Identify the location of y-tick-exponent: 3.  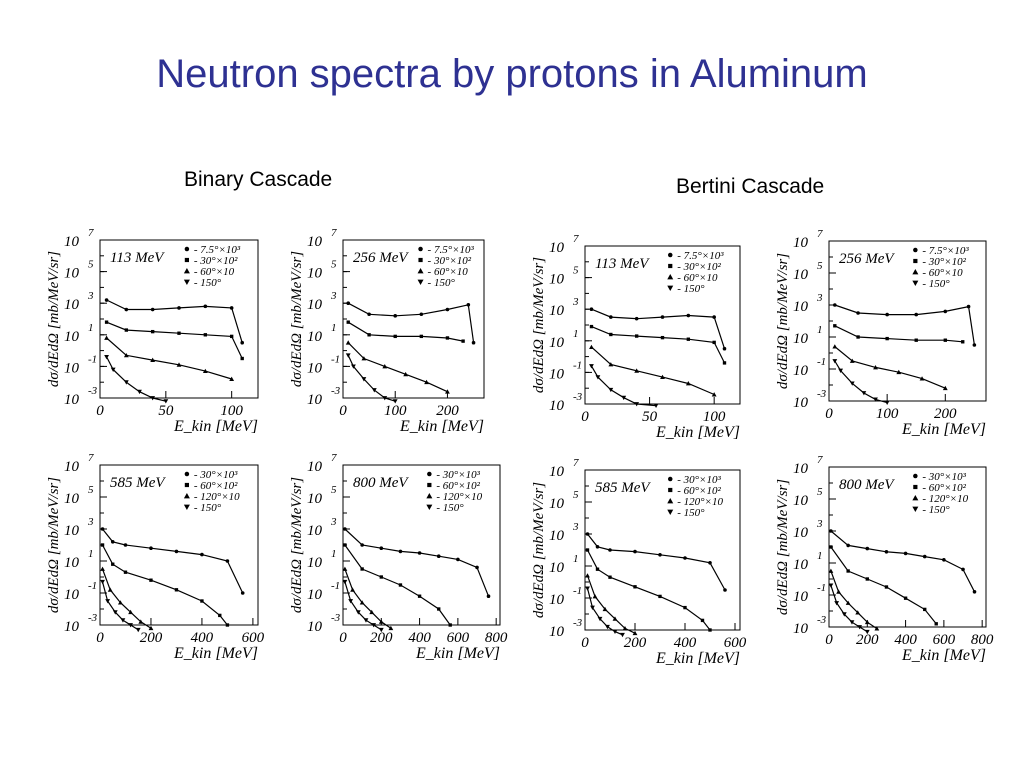
(333, 522).